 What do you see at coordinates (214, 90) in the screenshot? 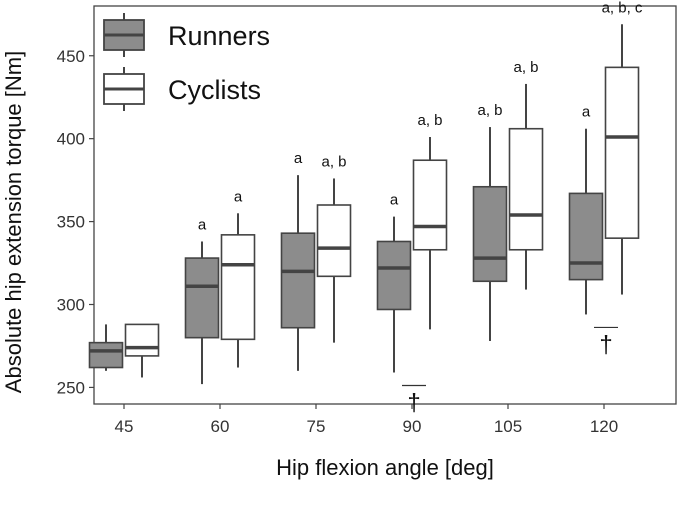
I see `legend-label: Cyclists` at bounding box center [214, 90].